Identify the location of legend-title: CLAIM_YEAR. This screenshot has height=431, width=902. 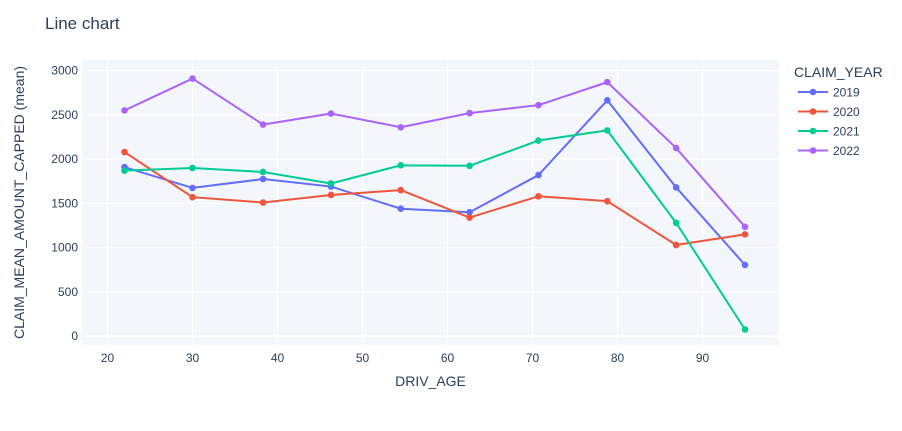
(838, 72).